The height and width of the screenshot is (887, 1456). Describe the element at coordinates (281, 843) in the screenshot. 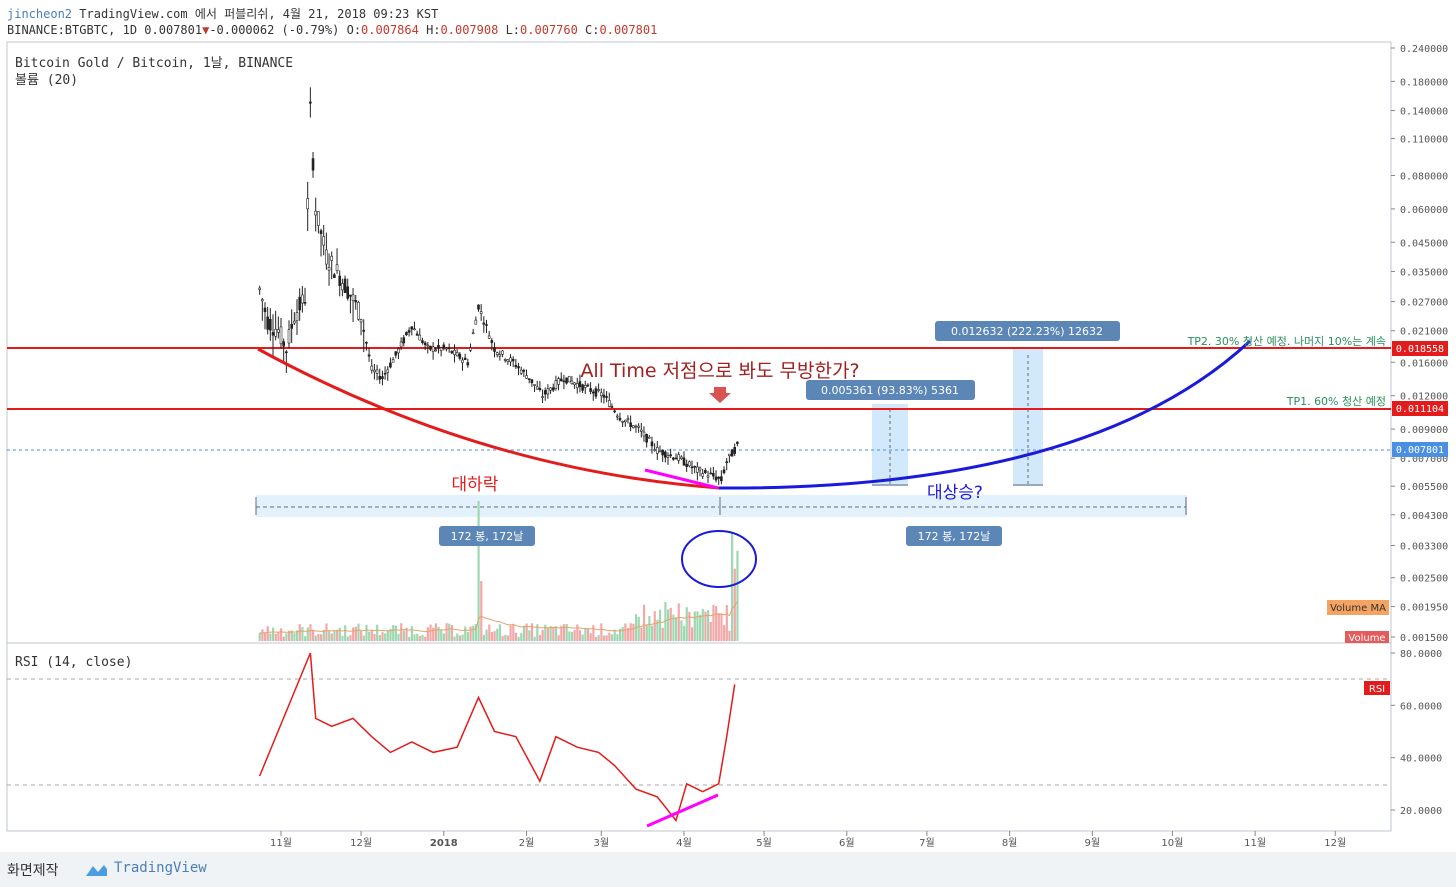

I see `time-tick-label: 11월` at that location.